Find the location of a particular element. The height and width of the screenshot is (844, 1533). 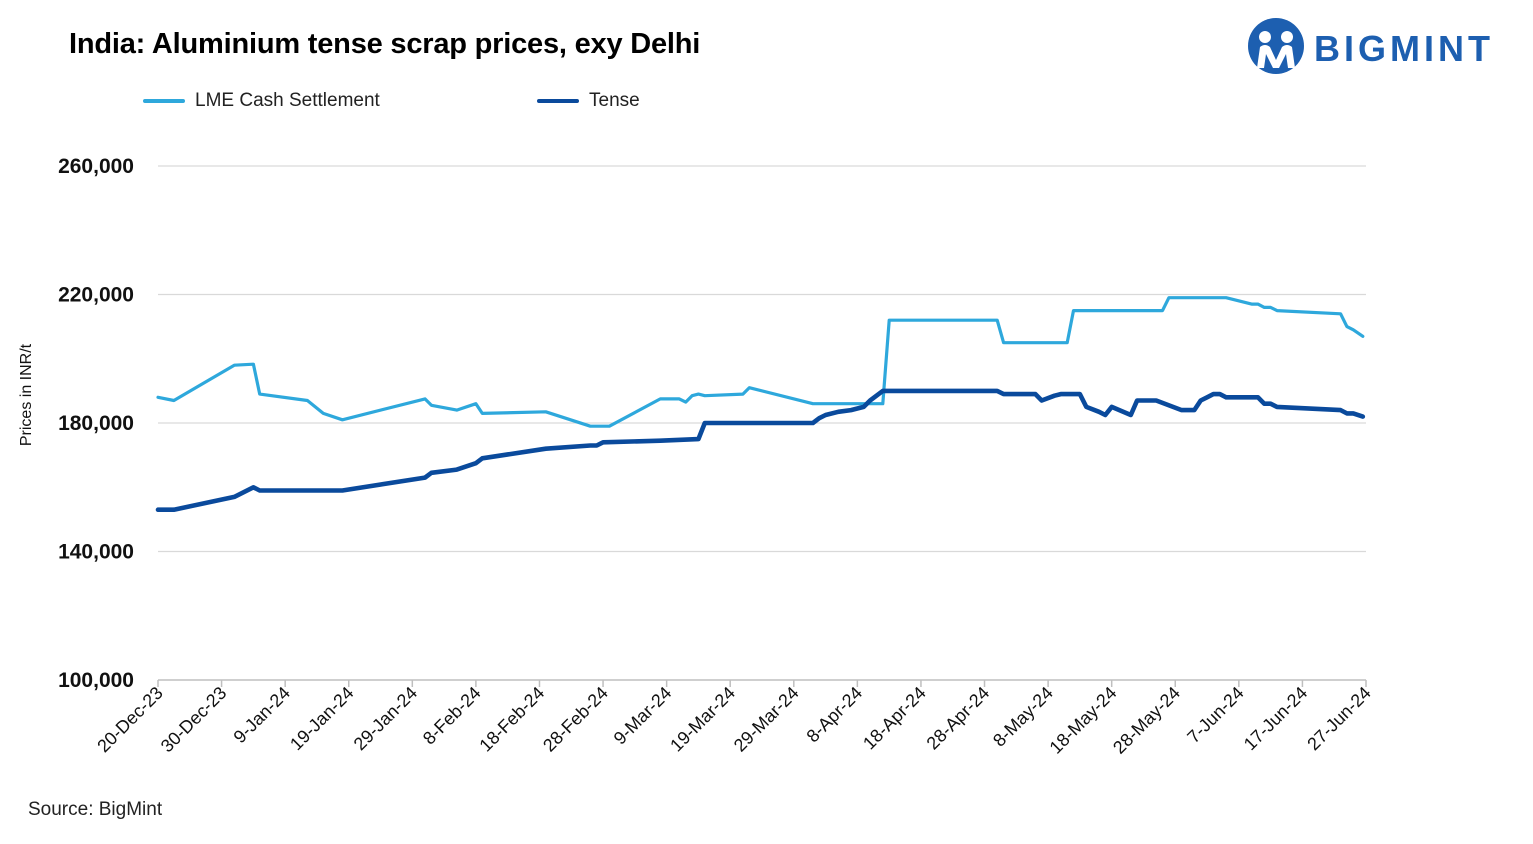

legend-item-lme: LME Cash Settlement is located at coordinates (261, 101).